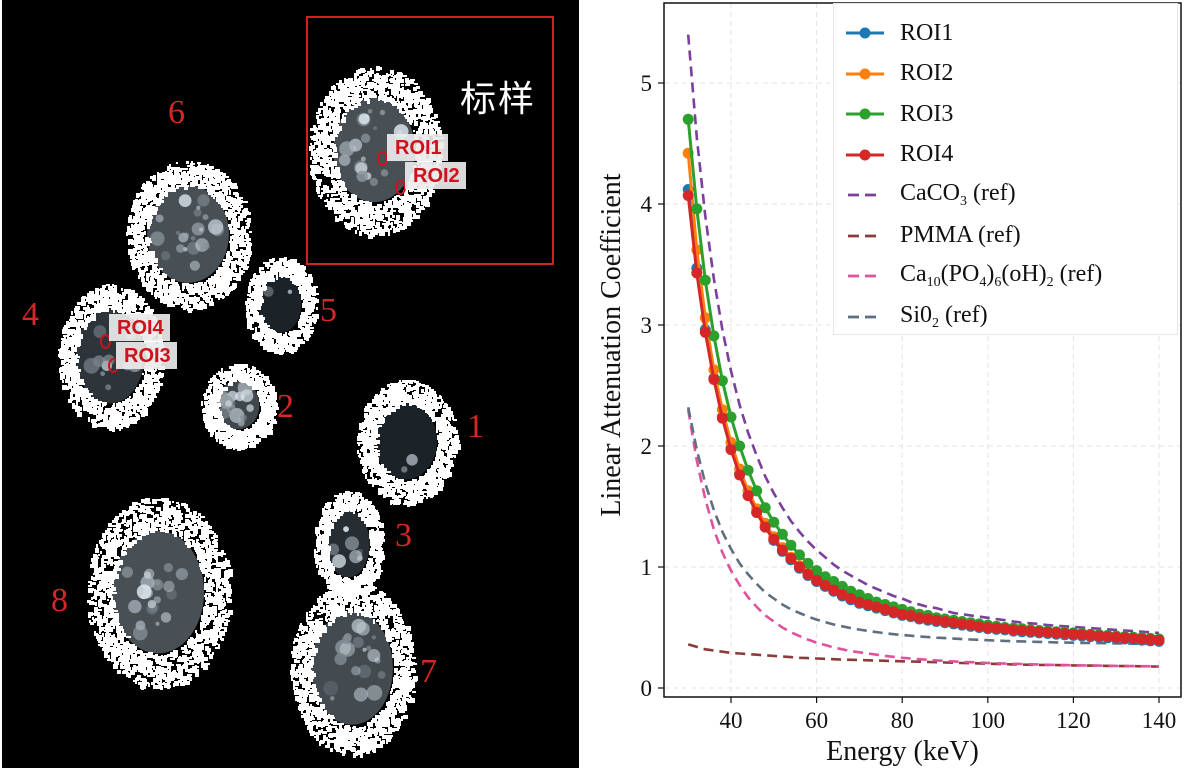 This screenshot has height=771, width=1189. What do you see at coordinates (1005, 236) in the screenshot?
I see `legend-item: PMMA (ref)` at bounding box center [1005, 236].